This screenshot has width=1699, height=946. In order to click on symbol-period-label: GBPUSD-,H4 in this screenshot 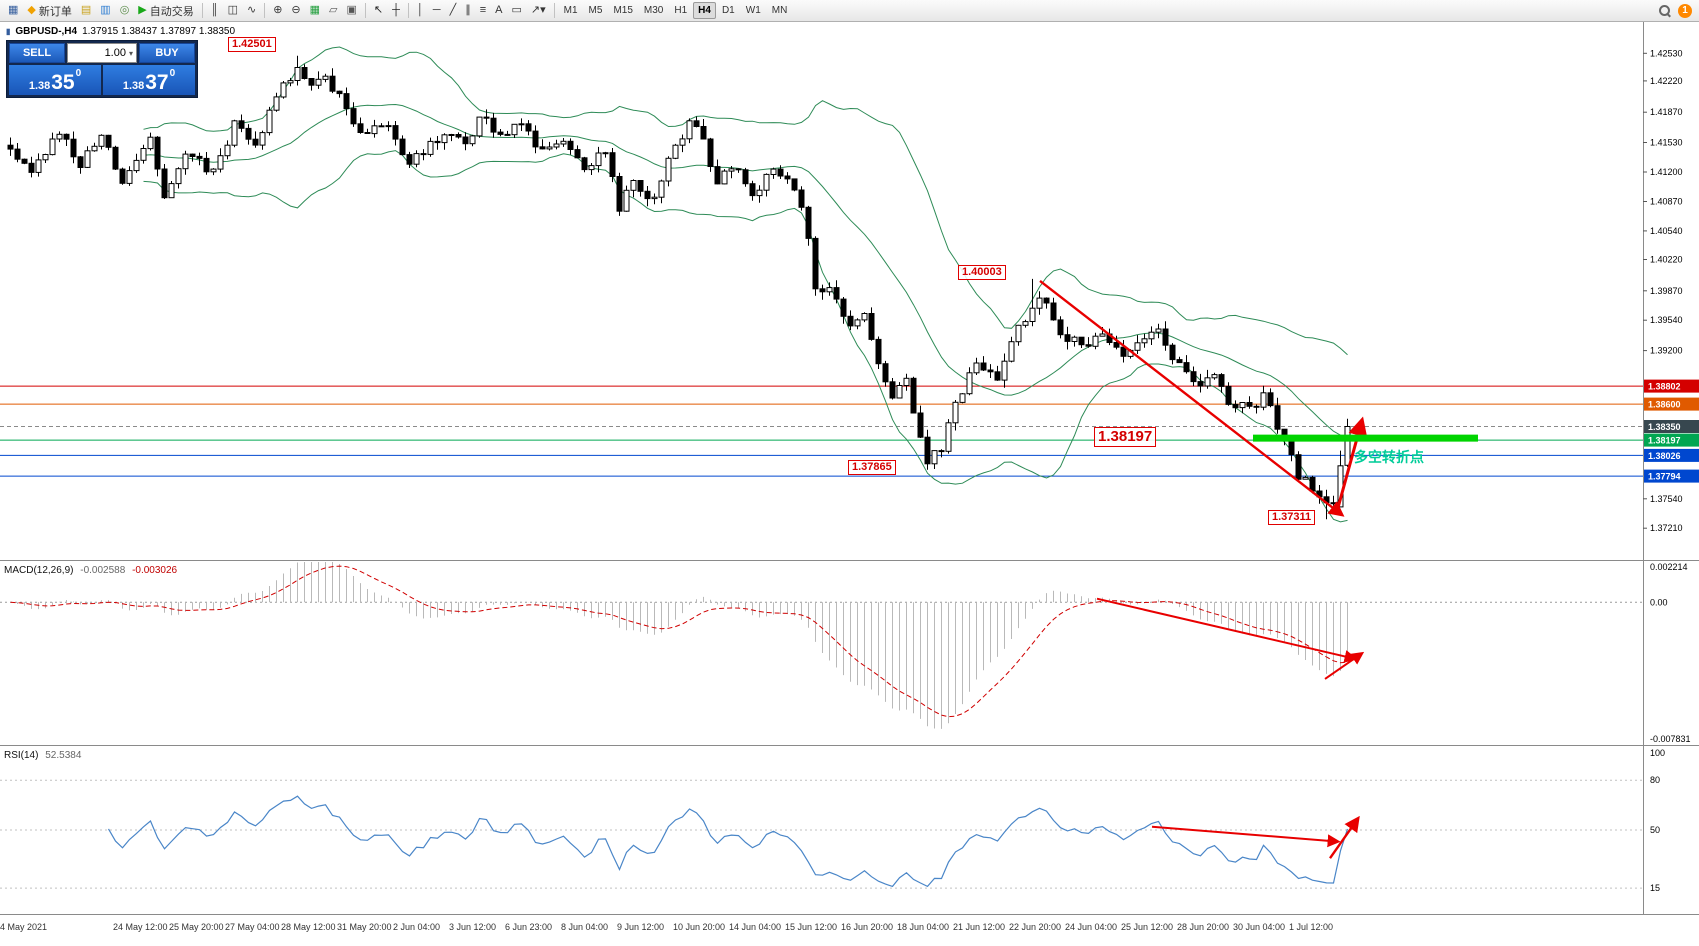, I will do `click(46, 31)`.